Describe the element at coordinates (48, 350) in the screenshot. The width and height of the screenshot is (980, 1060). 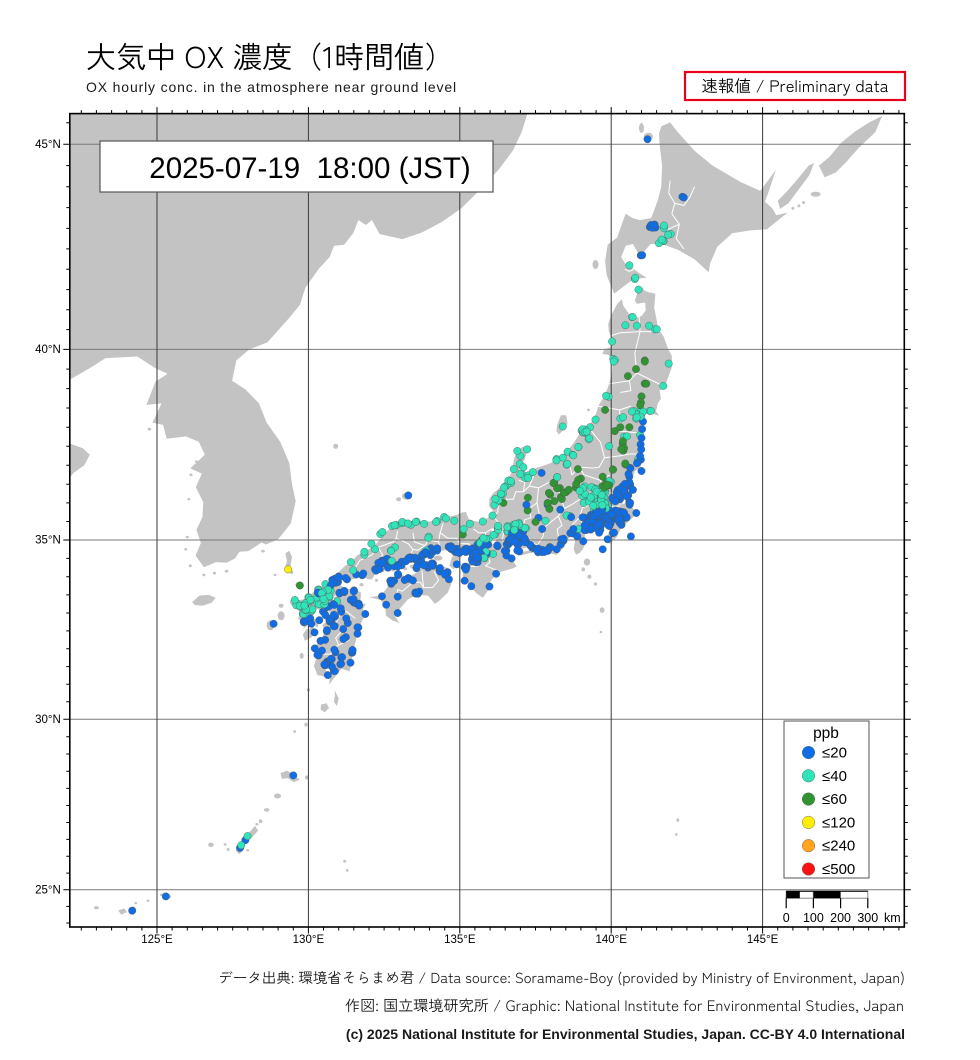
I see `svg-text: 40°N` at that location.